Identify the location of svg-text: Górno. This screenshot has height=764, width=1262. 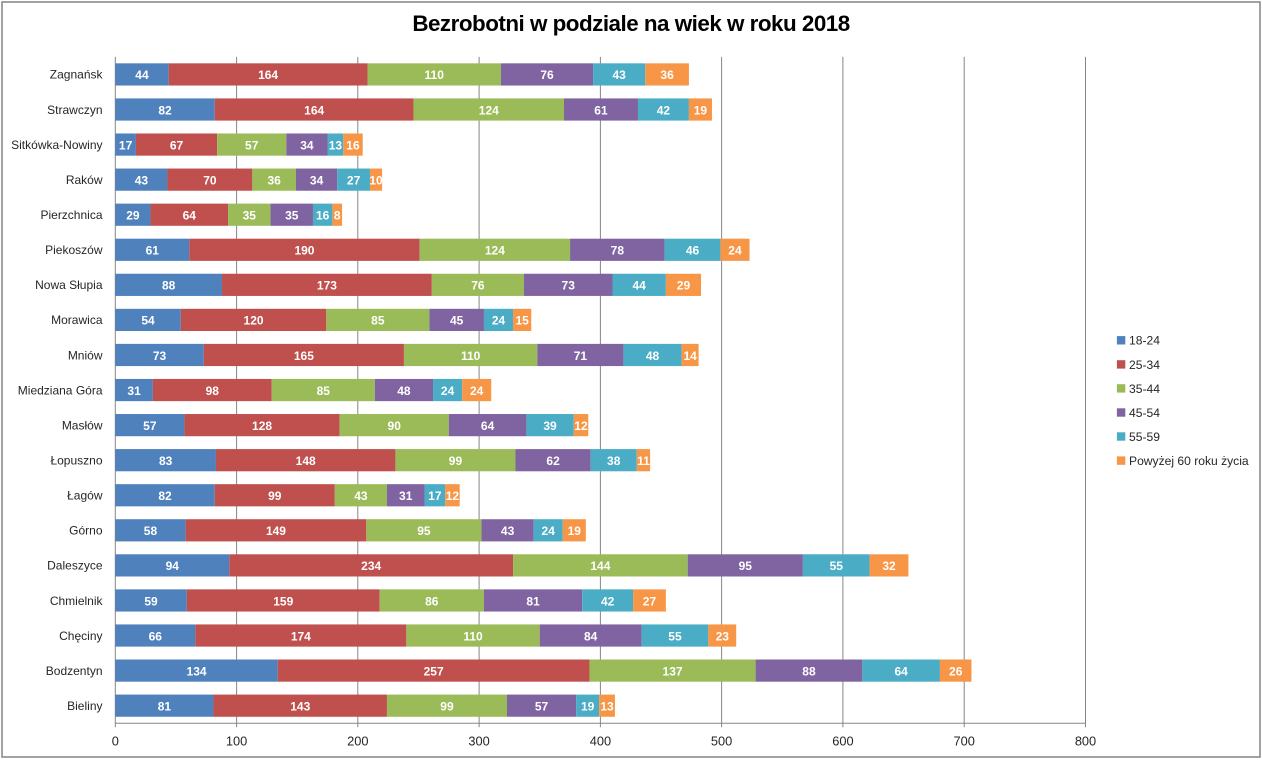
(86, 531).